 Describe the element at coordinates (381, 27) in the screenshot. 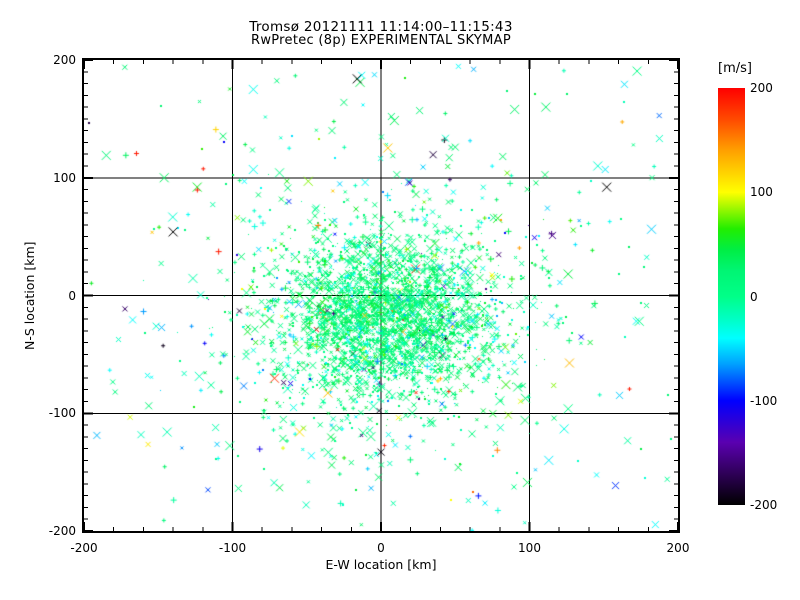

I see `plot-title-line1: Tromsø 20121111 11:14:00–11:15:43` at that location.